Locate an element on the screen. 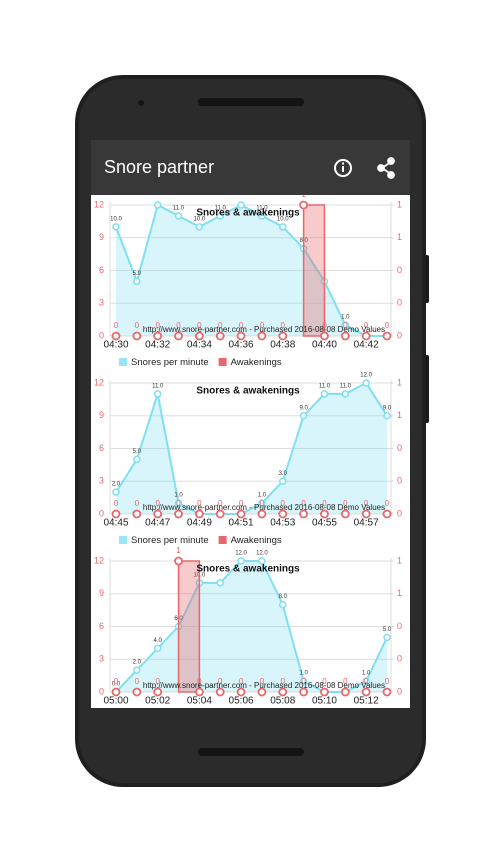  value-label: 11.0 is located at coordinates (179, 208).